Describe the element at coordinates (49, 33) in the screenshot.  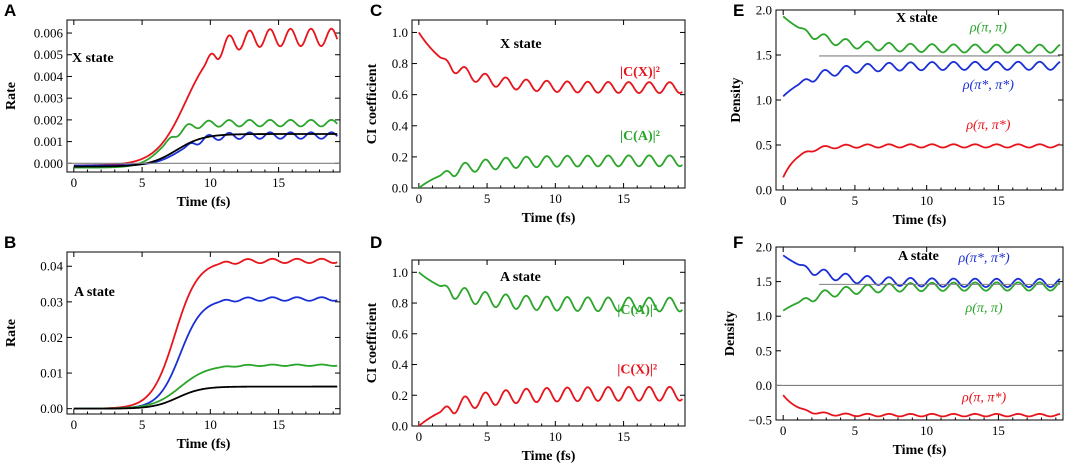
I see `y-tick-label: 0.006` at that location.